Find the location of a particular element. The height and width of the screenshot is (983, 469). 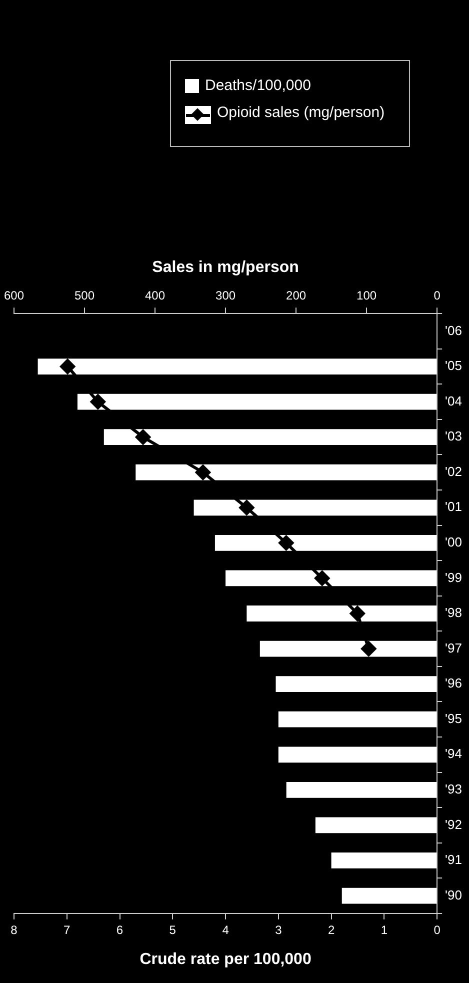

y-tick-label: '97 is located at coordinates (453, 648).